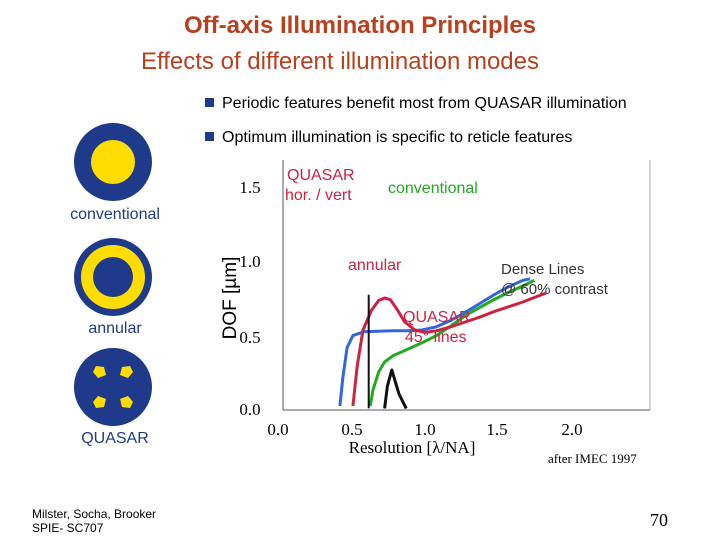 The width and height of the screenshot is (720, 540). I want to click on series-line-conventional, so click(451, 343).